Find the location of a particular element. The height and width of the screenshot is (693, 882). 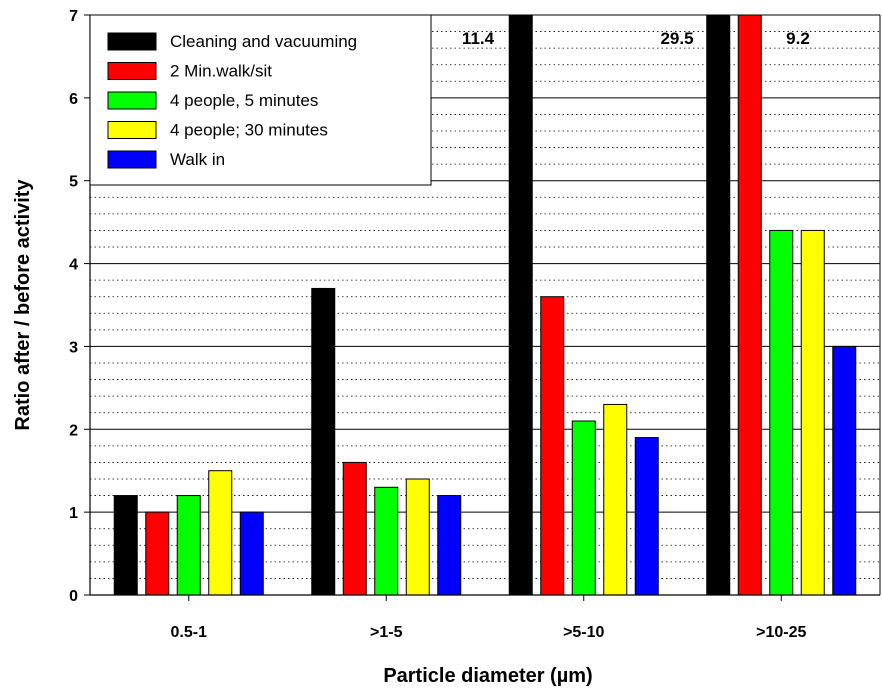

x-tick-label: 0.5-1 is located at coordinates (189, 632).